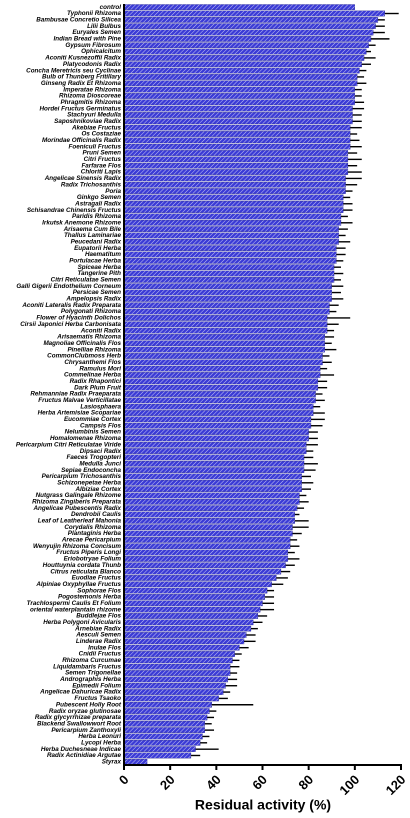 This screenshot has width=410, height=818. Describe the element at coordinates (81, 83) in the screenshot. I see `y-tick-label: Ginseng Radix Et Rhizoma` at that location.